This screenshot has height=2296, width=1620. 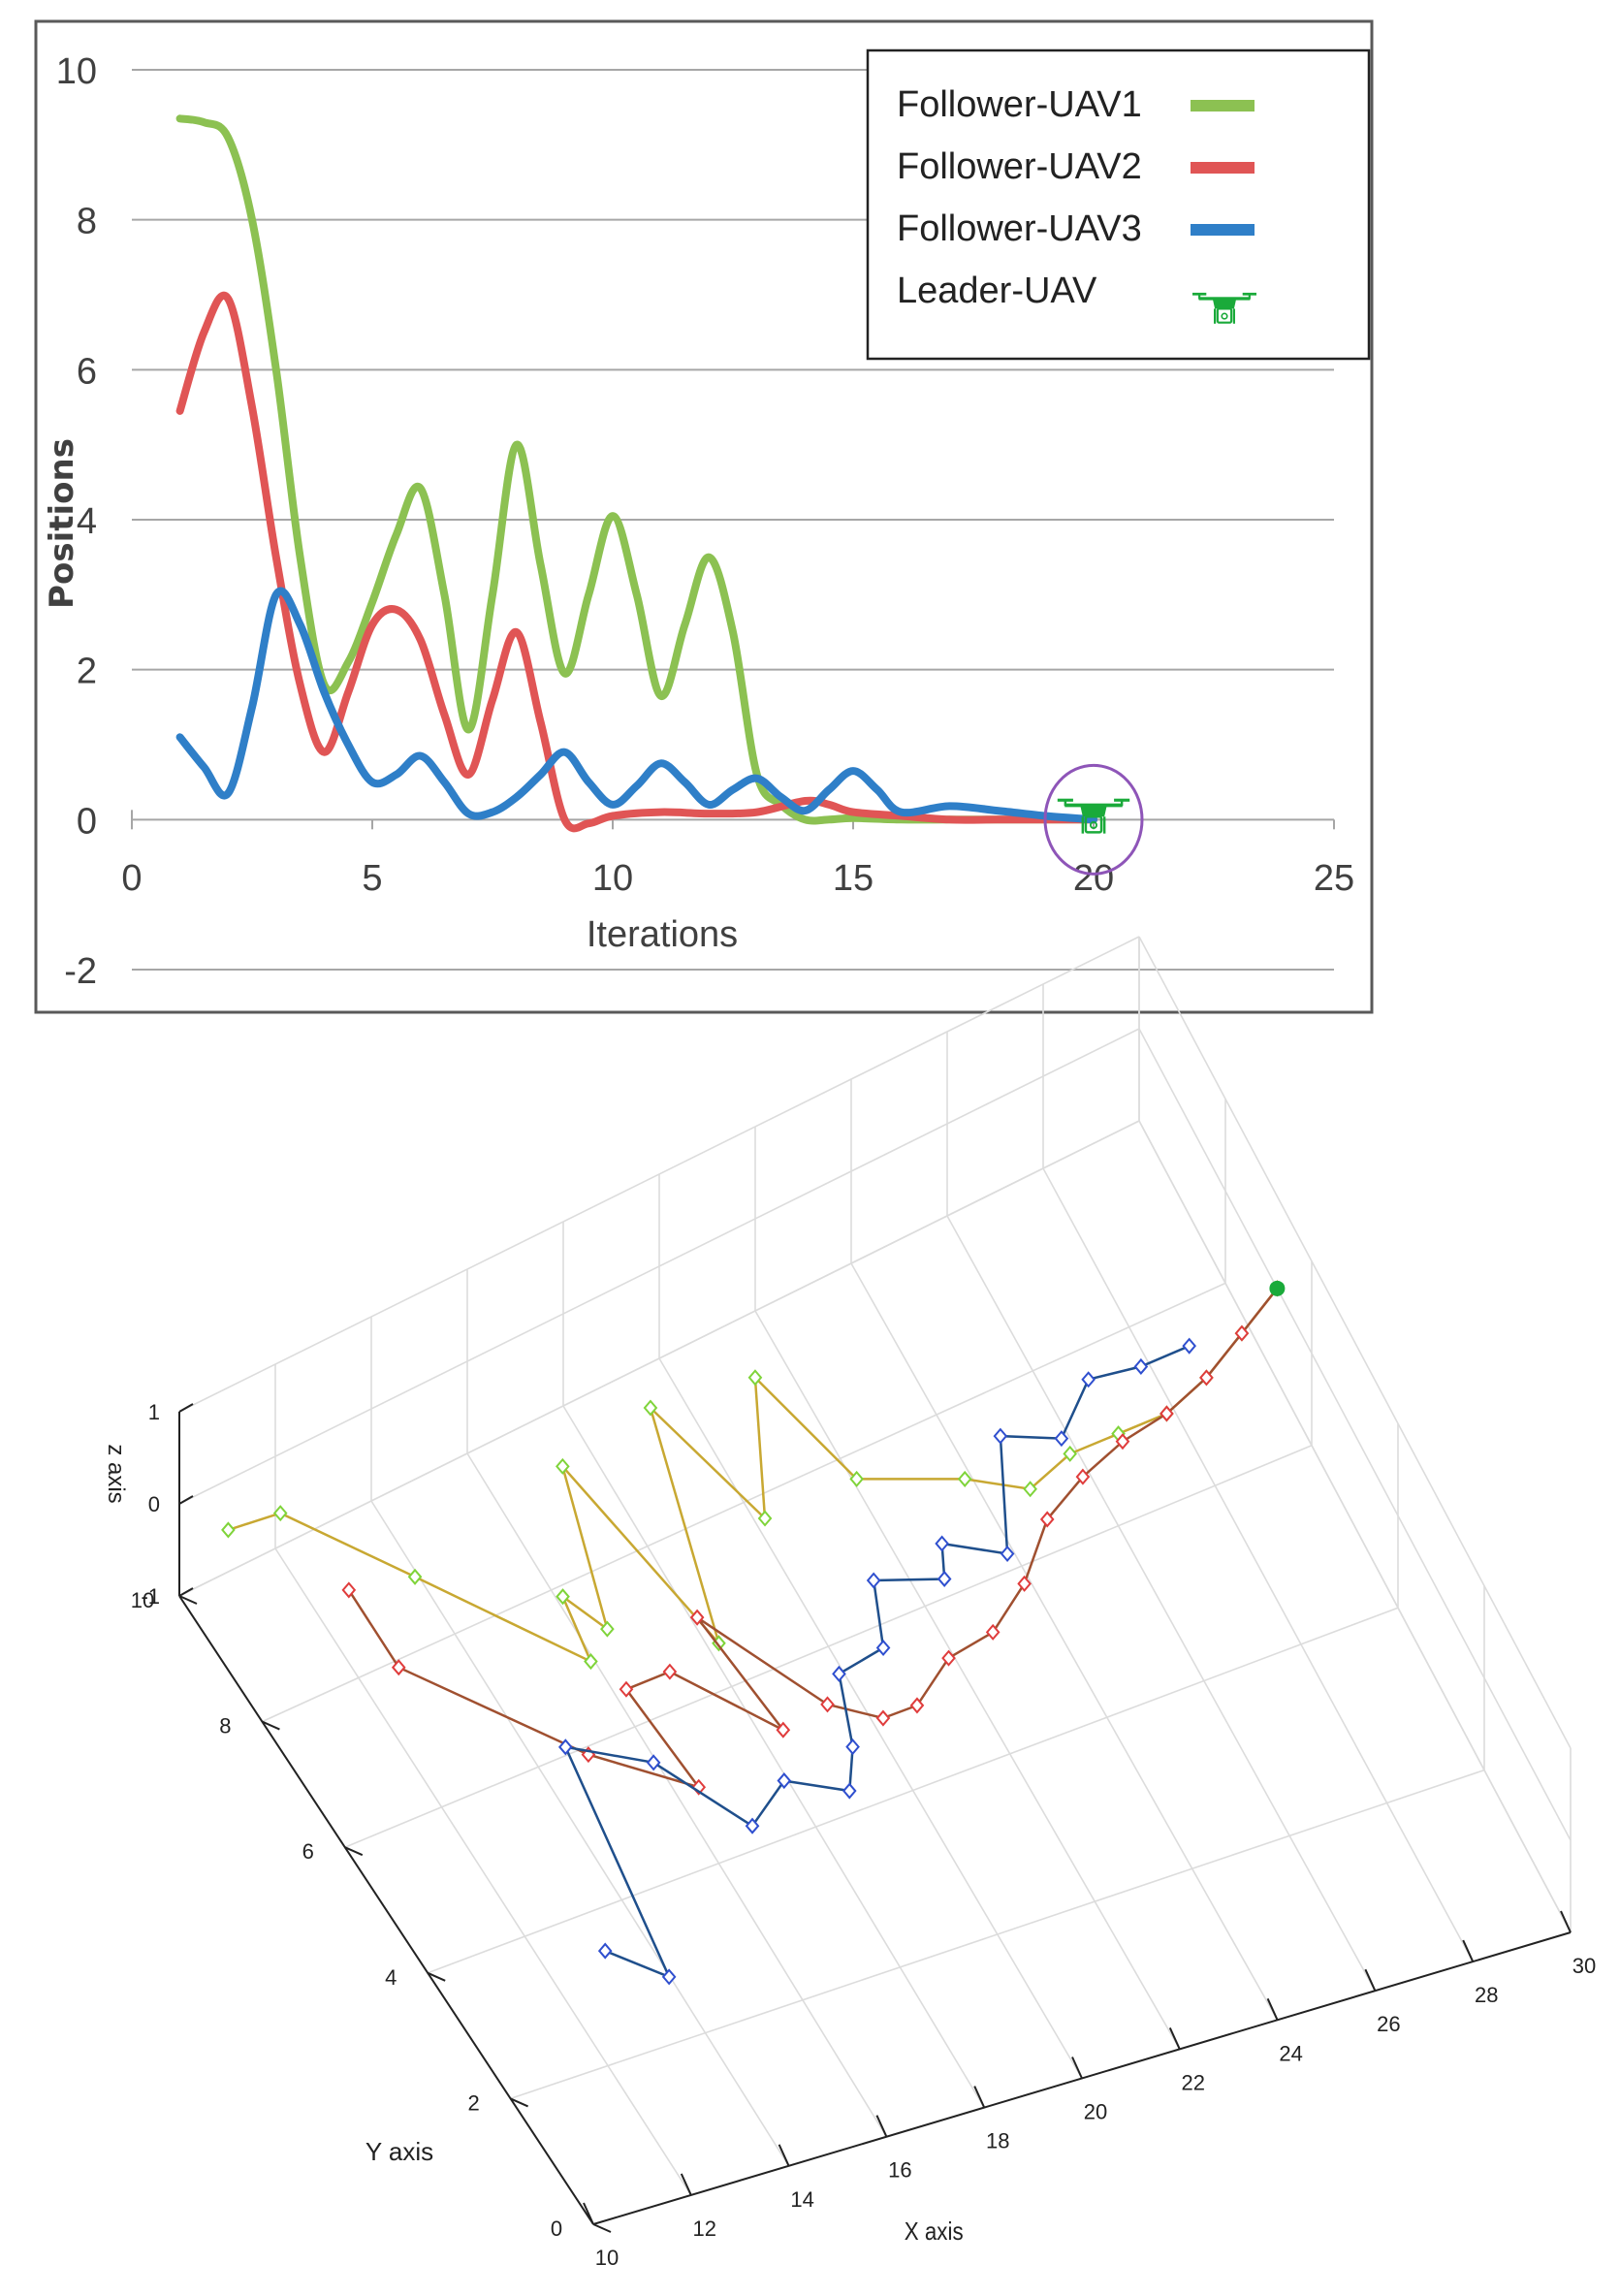 What do you see at coordinates (704, 2228) in the screenshot?
I see `x-tick-label-3d: 12` at bounding box center [704, 2228].